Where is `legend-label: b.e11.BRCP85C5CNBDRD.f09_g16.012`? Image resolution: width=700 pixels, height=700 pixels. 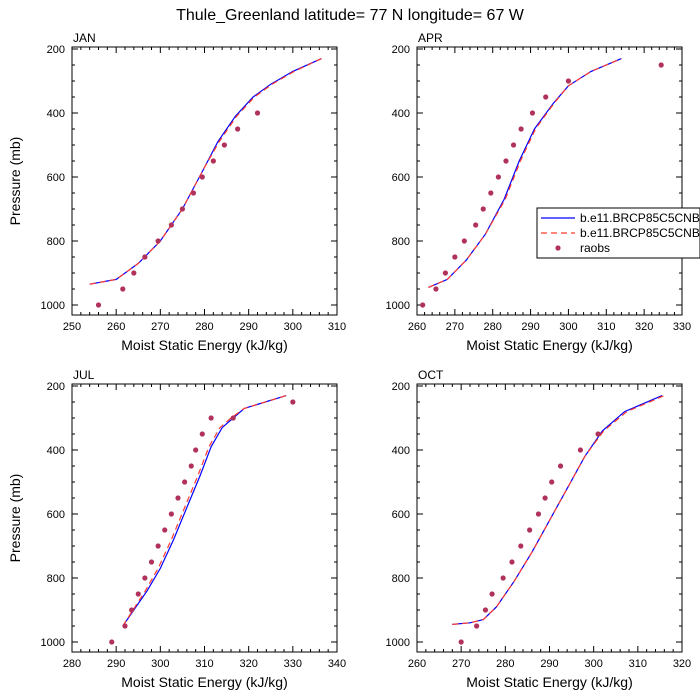
legend-label: b.e11.BRCP85C5CNBDRD.f09_g16.012 is located at coordinates (640, 218).